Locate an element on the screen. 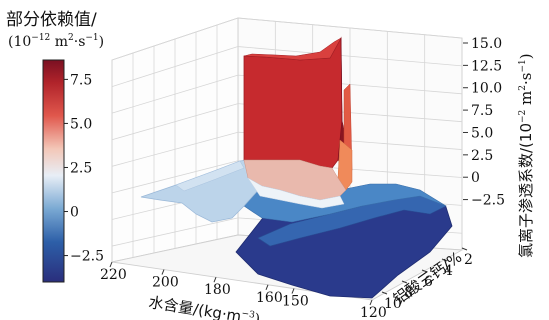 This screenshot has width=549, height=320. colorbar-tick-label: 7.5 is located at coordinates (81, 80).